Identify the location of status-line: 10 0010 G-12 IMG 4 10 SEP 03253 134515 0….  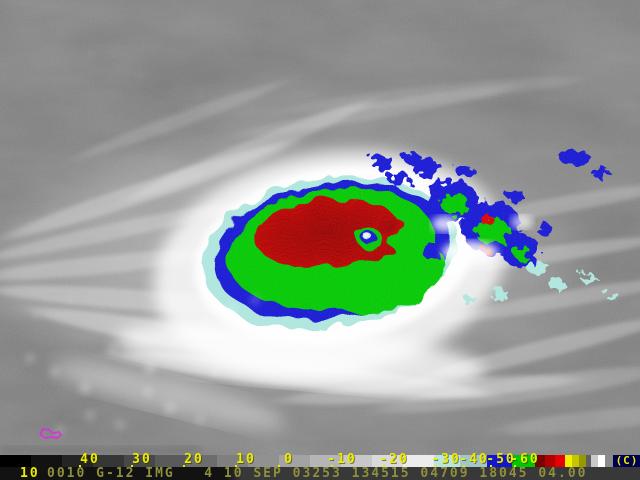
(320, 473).